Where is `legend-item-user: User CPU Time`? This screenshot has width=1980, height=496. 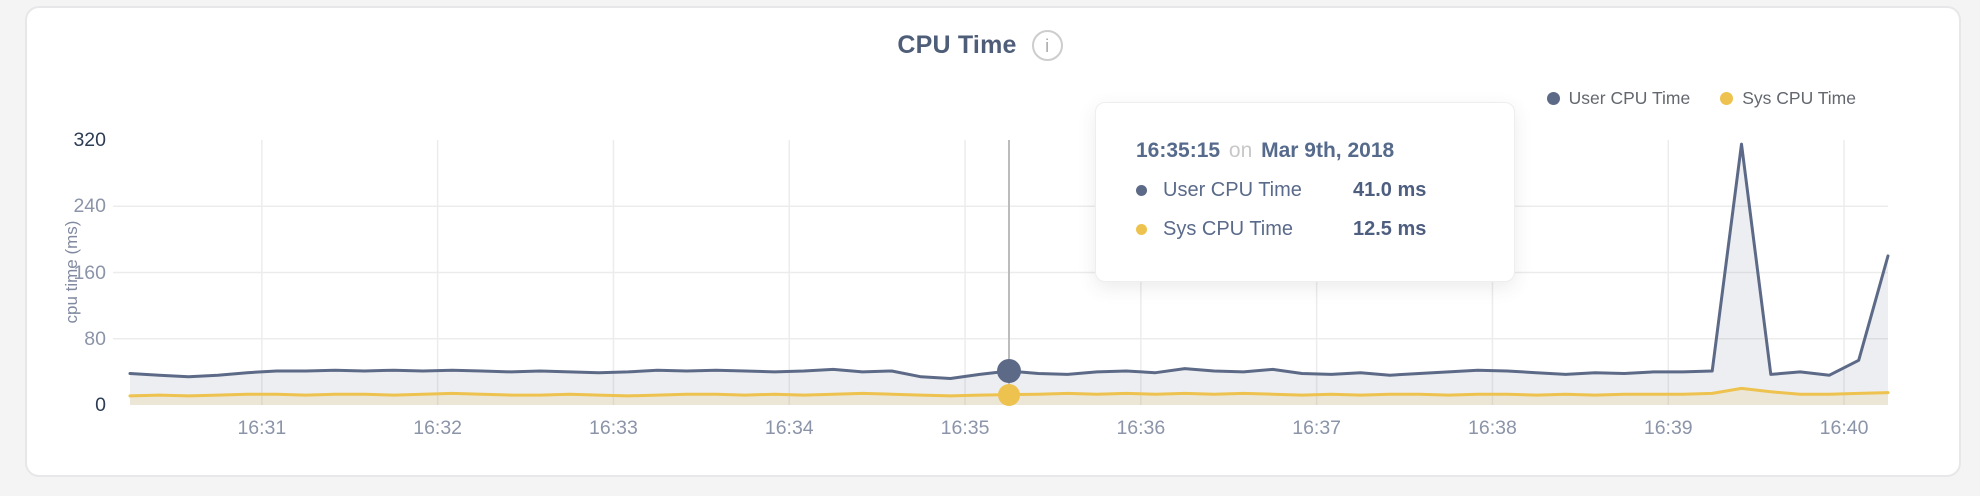
legend-item-user: User CPU Time is located at coordinates (1618, 98).